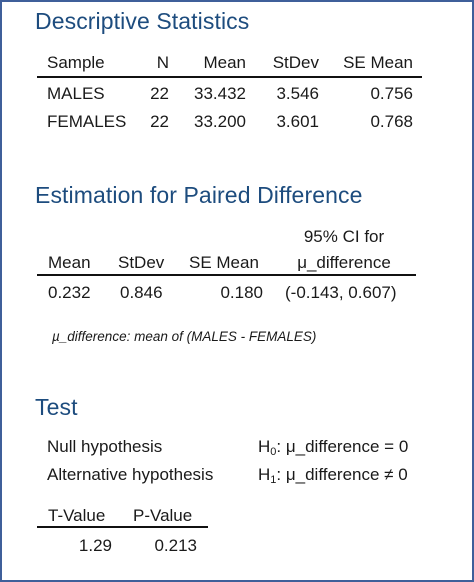 The image size is (474, 582). I want to click on sample-cell: FEMALES, so click(87, 121).